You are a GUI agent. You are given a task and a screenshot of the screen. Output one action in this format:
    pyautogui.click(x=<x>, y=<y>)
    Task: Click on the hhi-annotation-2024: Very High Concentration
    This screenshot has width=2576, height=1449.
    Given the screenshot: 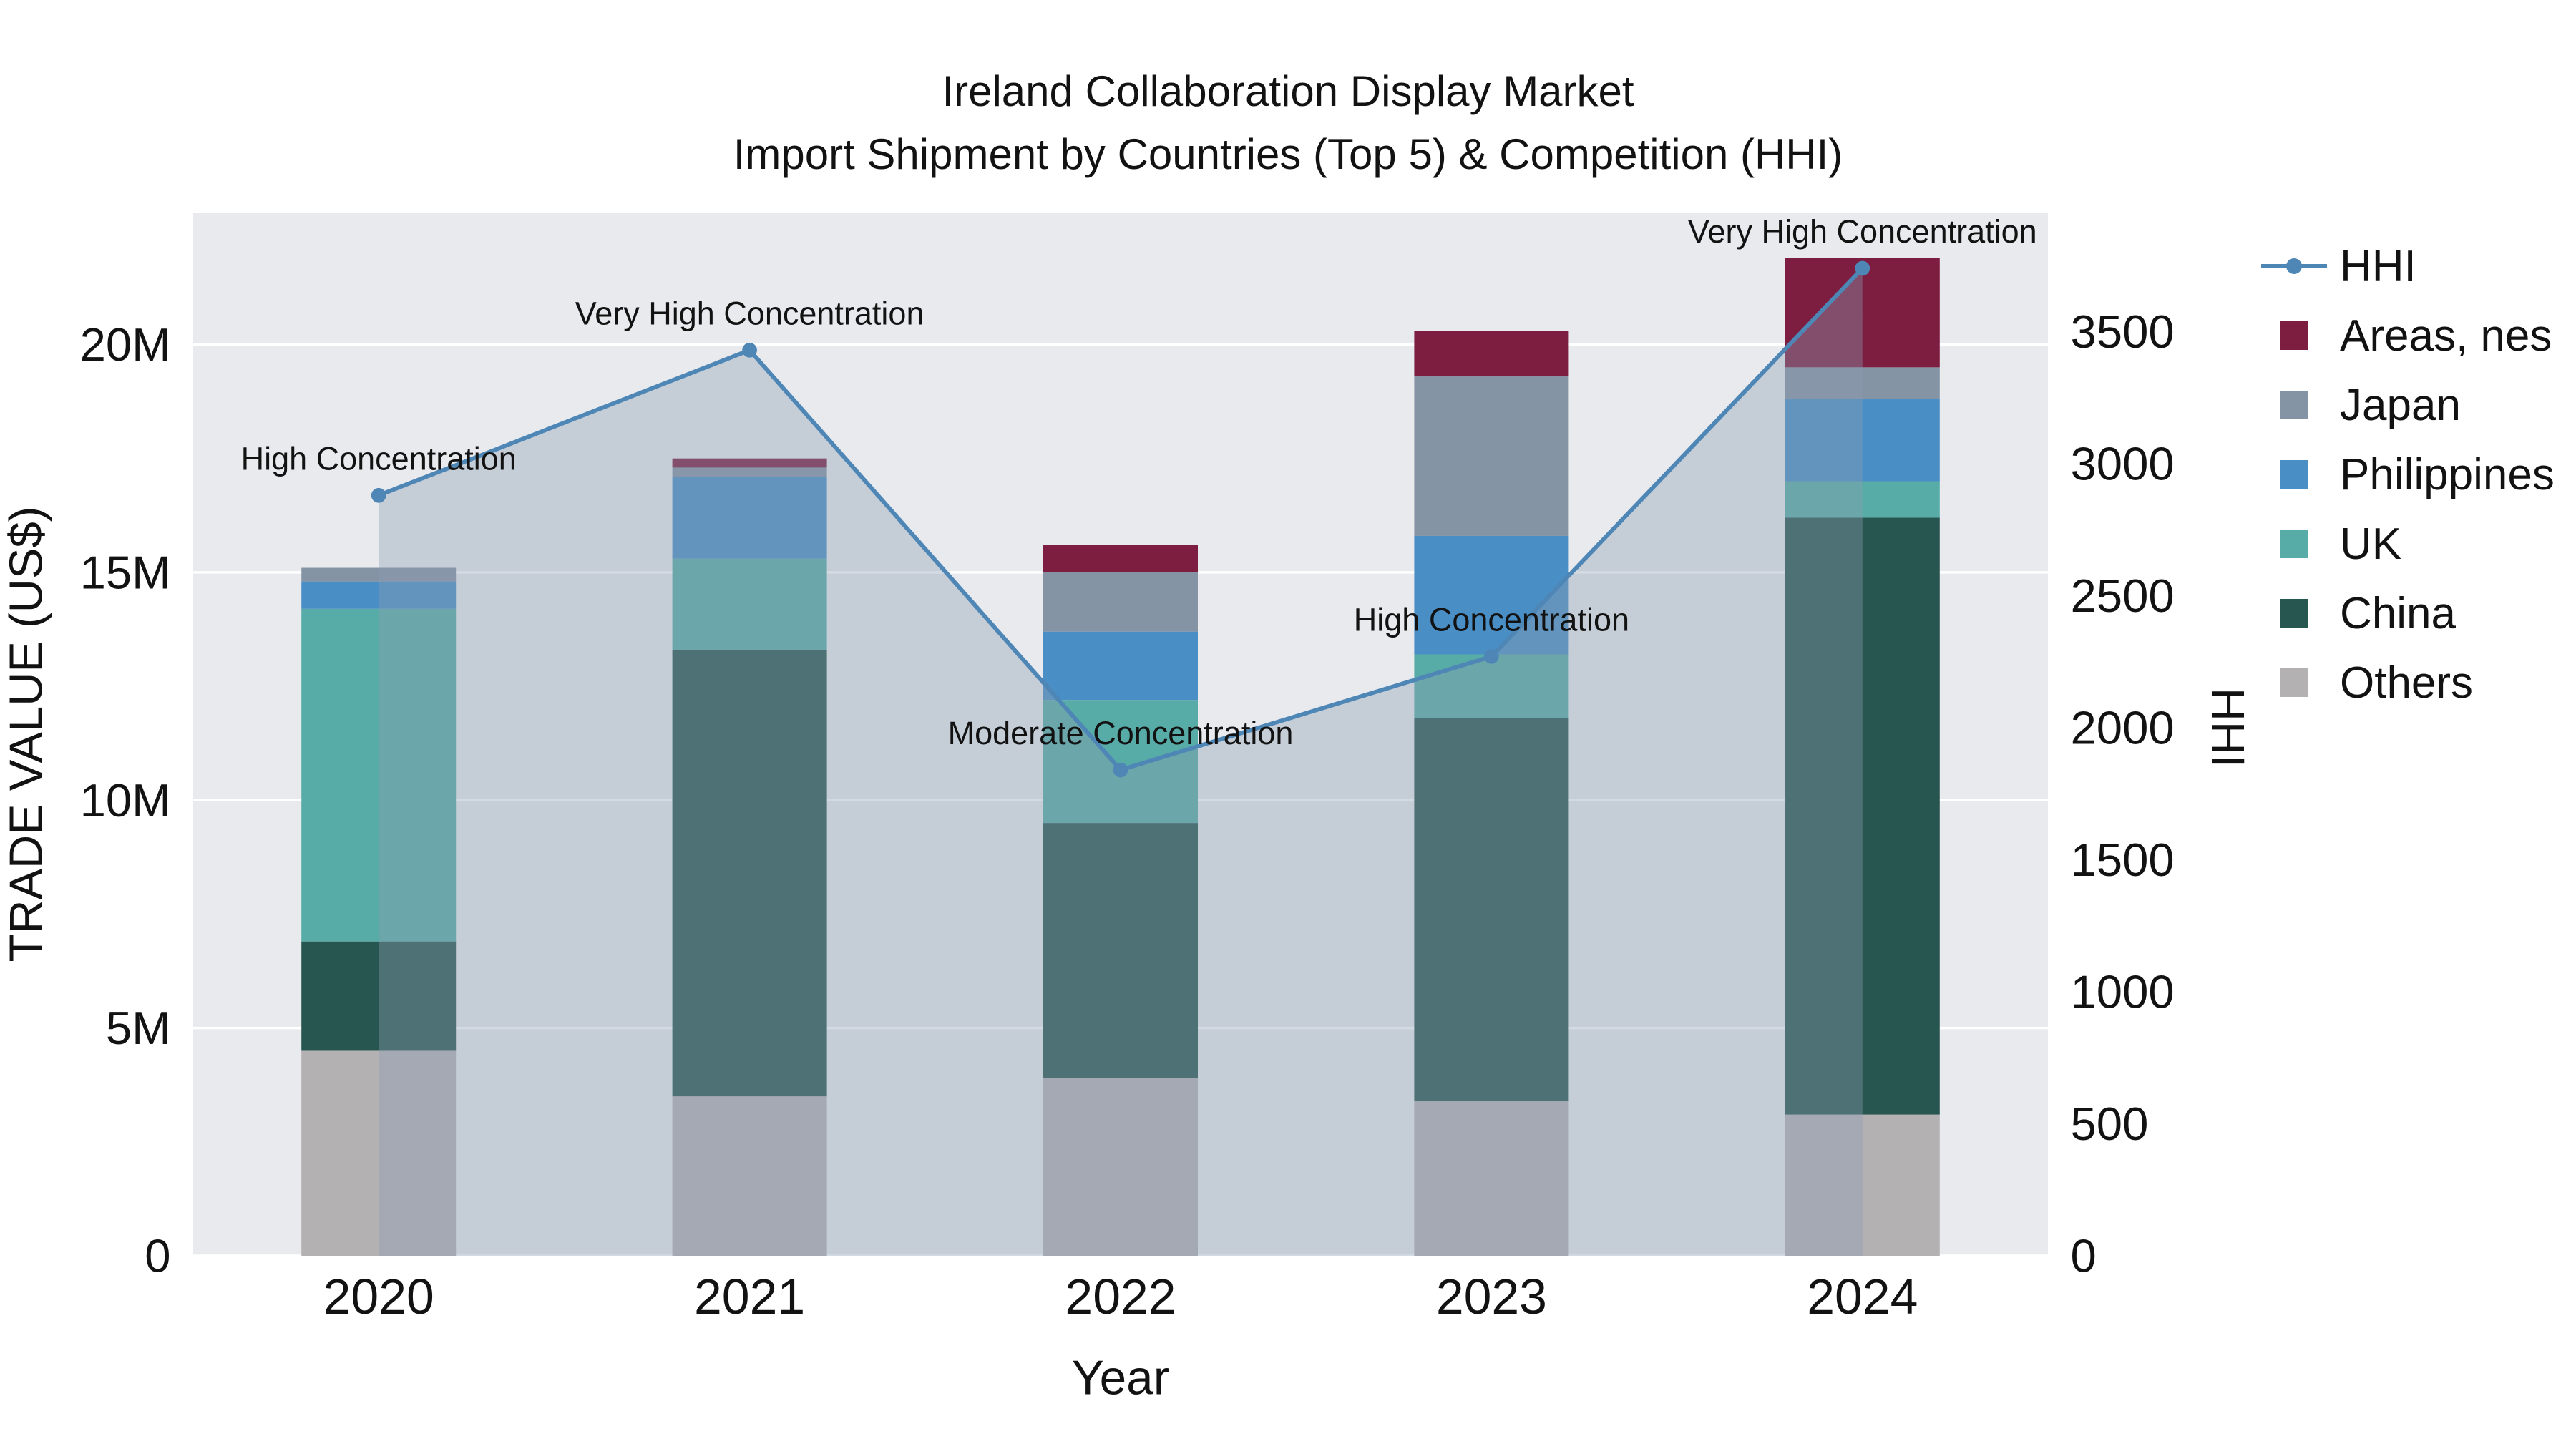 What is the action you would take?
    pyautogui.click(x=1862, y=231)
    